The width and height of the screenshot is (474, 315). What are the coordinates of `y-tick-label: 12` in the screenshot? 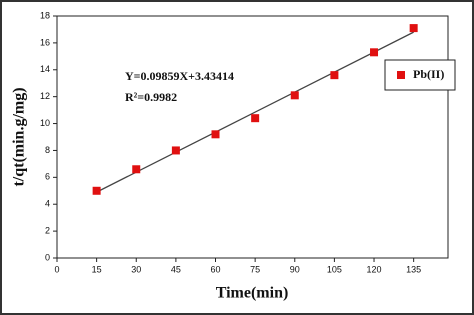 It's located at (45, 96).